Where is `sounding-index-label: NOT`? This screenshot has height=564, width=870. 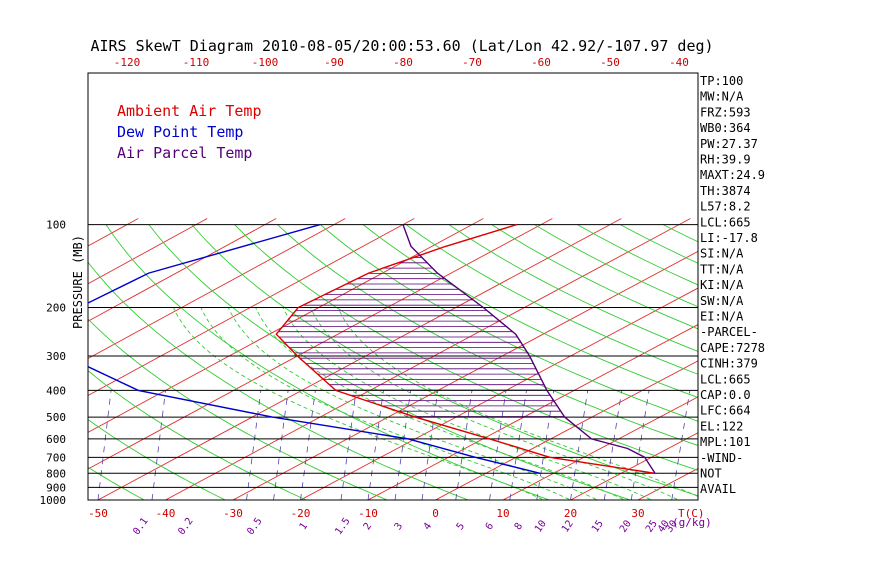
sounding-index-label: NOT is located at coordinates (711, 474).